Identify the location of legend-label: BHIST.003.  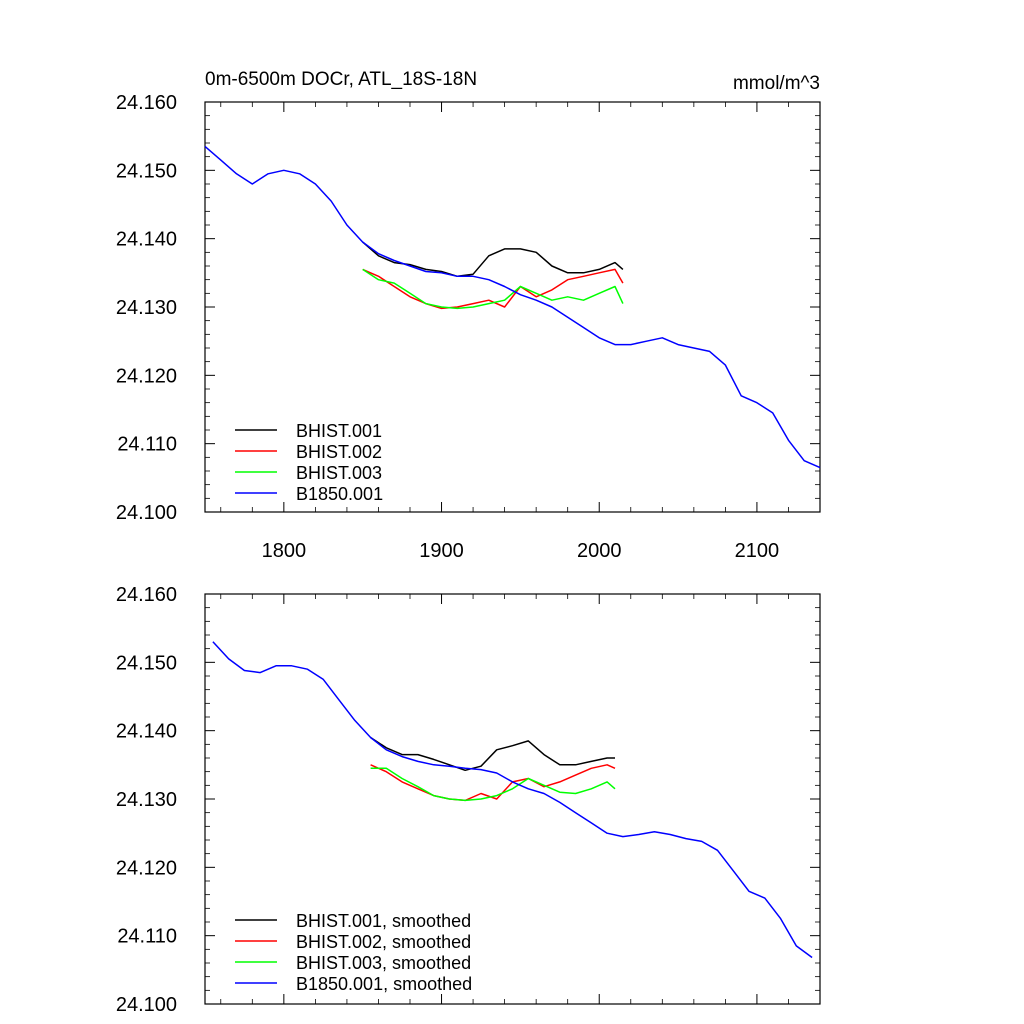
(339, 473).